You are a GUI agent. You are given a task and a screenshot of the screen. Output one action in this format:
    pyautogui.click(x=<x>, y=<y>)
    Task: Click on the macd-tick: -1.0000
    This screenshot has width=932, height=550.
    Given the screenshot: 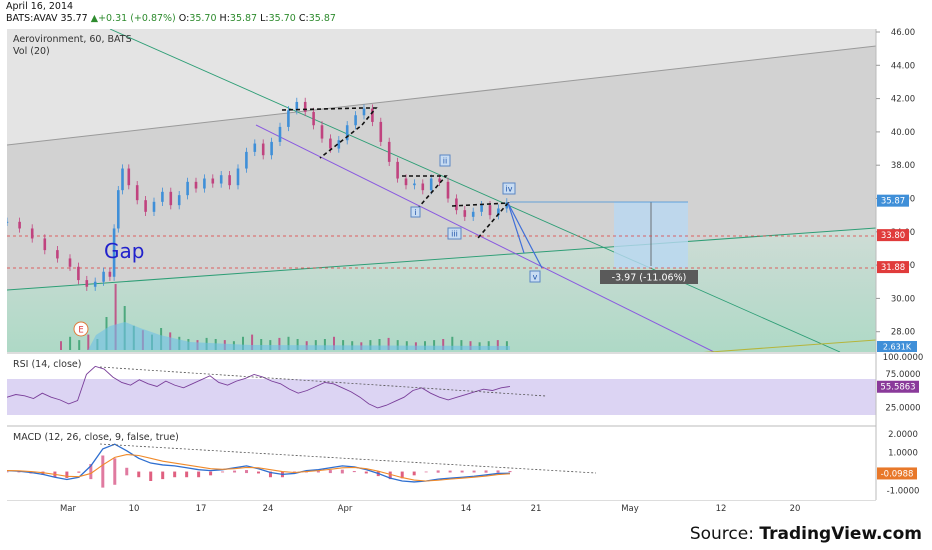 What is the action you would take?
    pyautogui.click(x=903, y=491)
    